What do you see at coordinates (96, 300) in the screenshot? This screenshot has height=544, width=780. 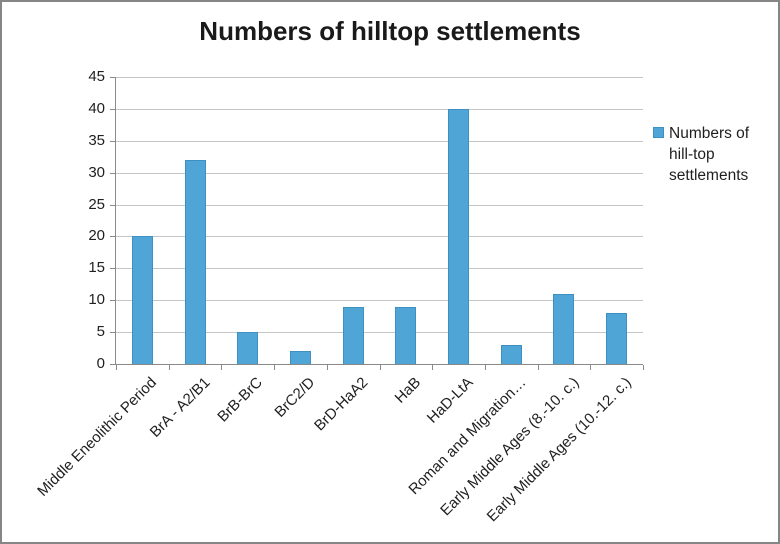 I see `y-axis-tick-label: 10` at bounding box center [96, 300].